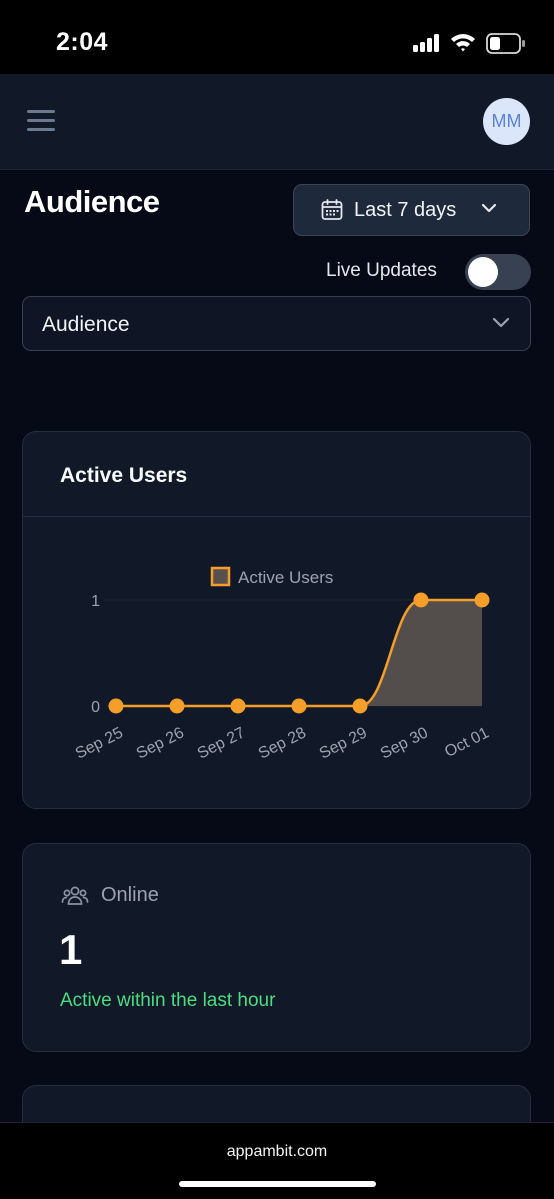  I want to click on browser-url: appambit.com, so click(277, 1151).